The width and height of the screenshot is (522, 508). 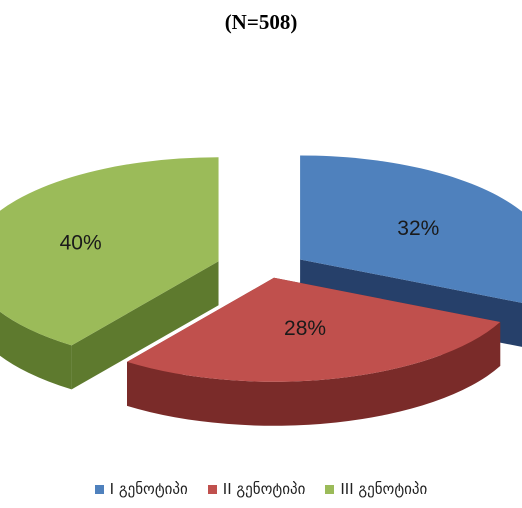 What do you see at coordinates (261, 22) in the screenshot?
I see `chart-title: (N=508)` at bounding box center [261, 22].